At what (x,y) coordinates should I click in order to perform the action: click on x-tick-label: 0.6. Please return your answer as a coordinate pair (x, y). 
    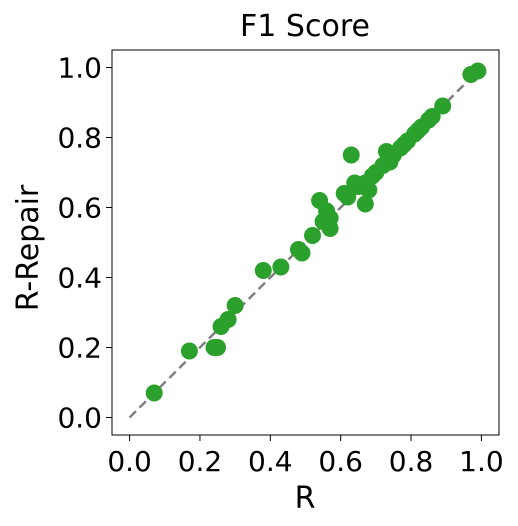
    Looking at the image, I should click on (340, 461).